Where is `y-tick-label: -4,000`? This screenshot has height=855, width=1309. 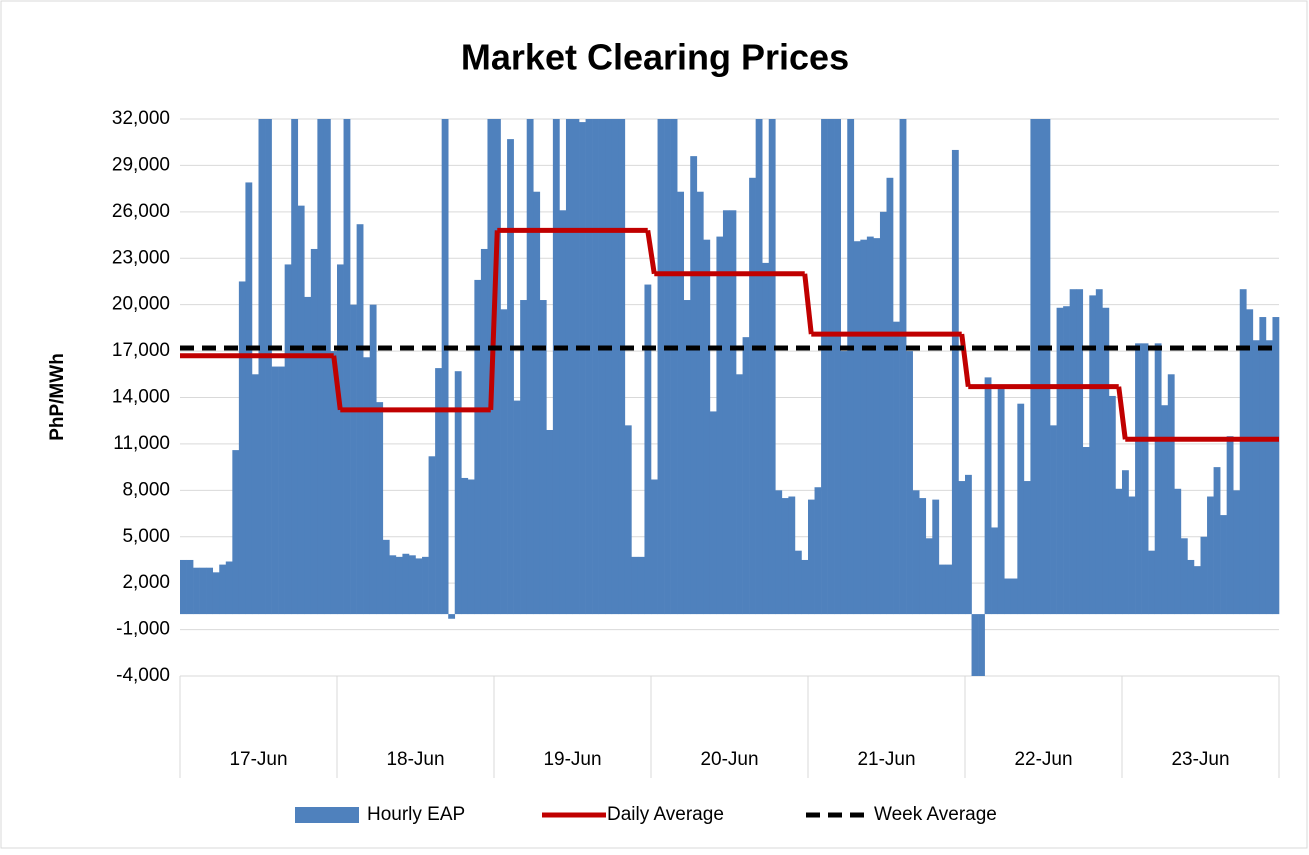 y-tick-label: -4,000 is located at coordinates (143, 675).